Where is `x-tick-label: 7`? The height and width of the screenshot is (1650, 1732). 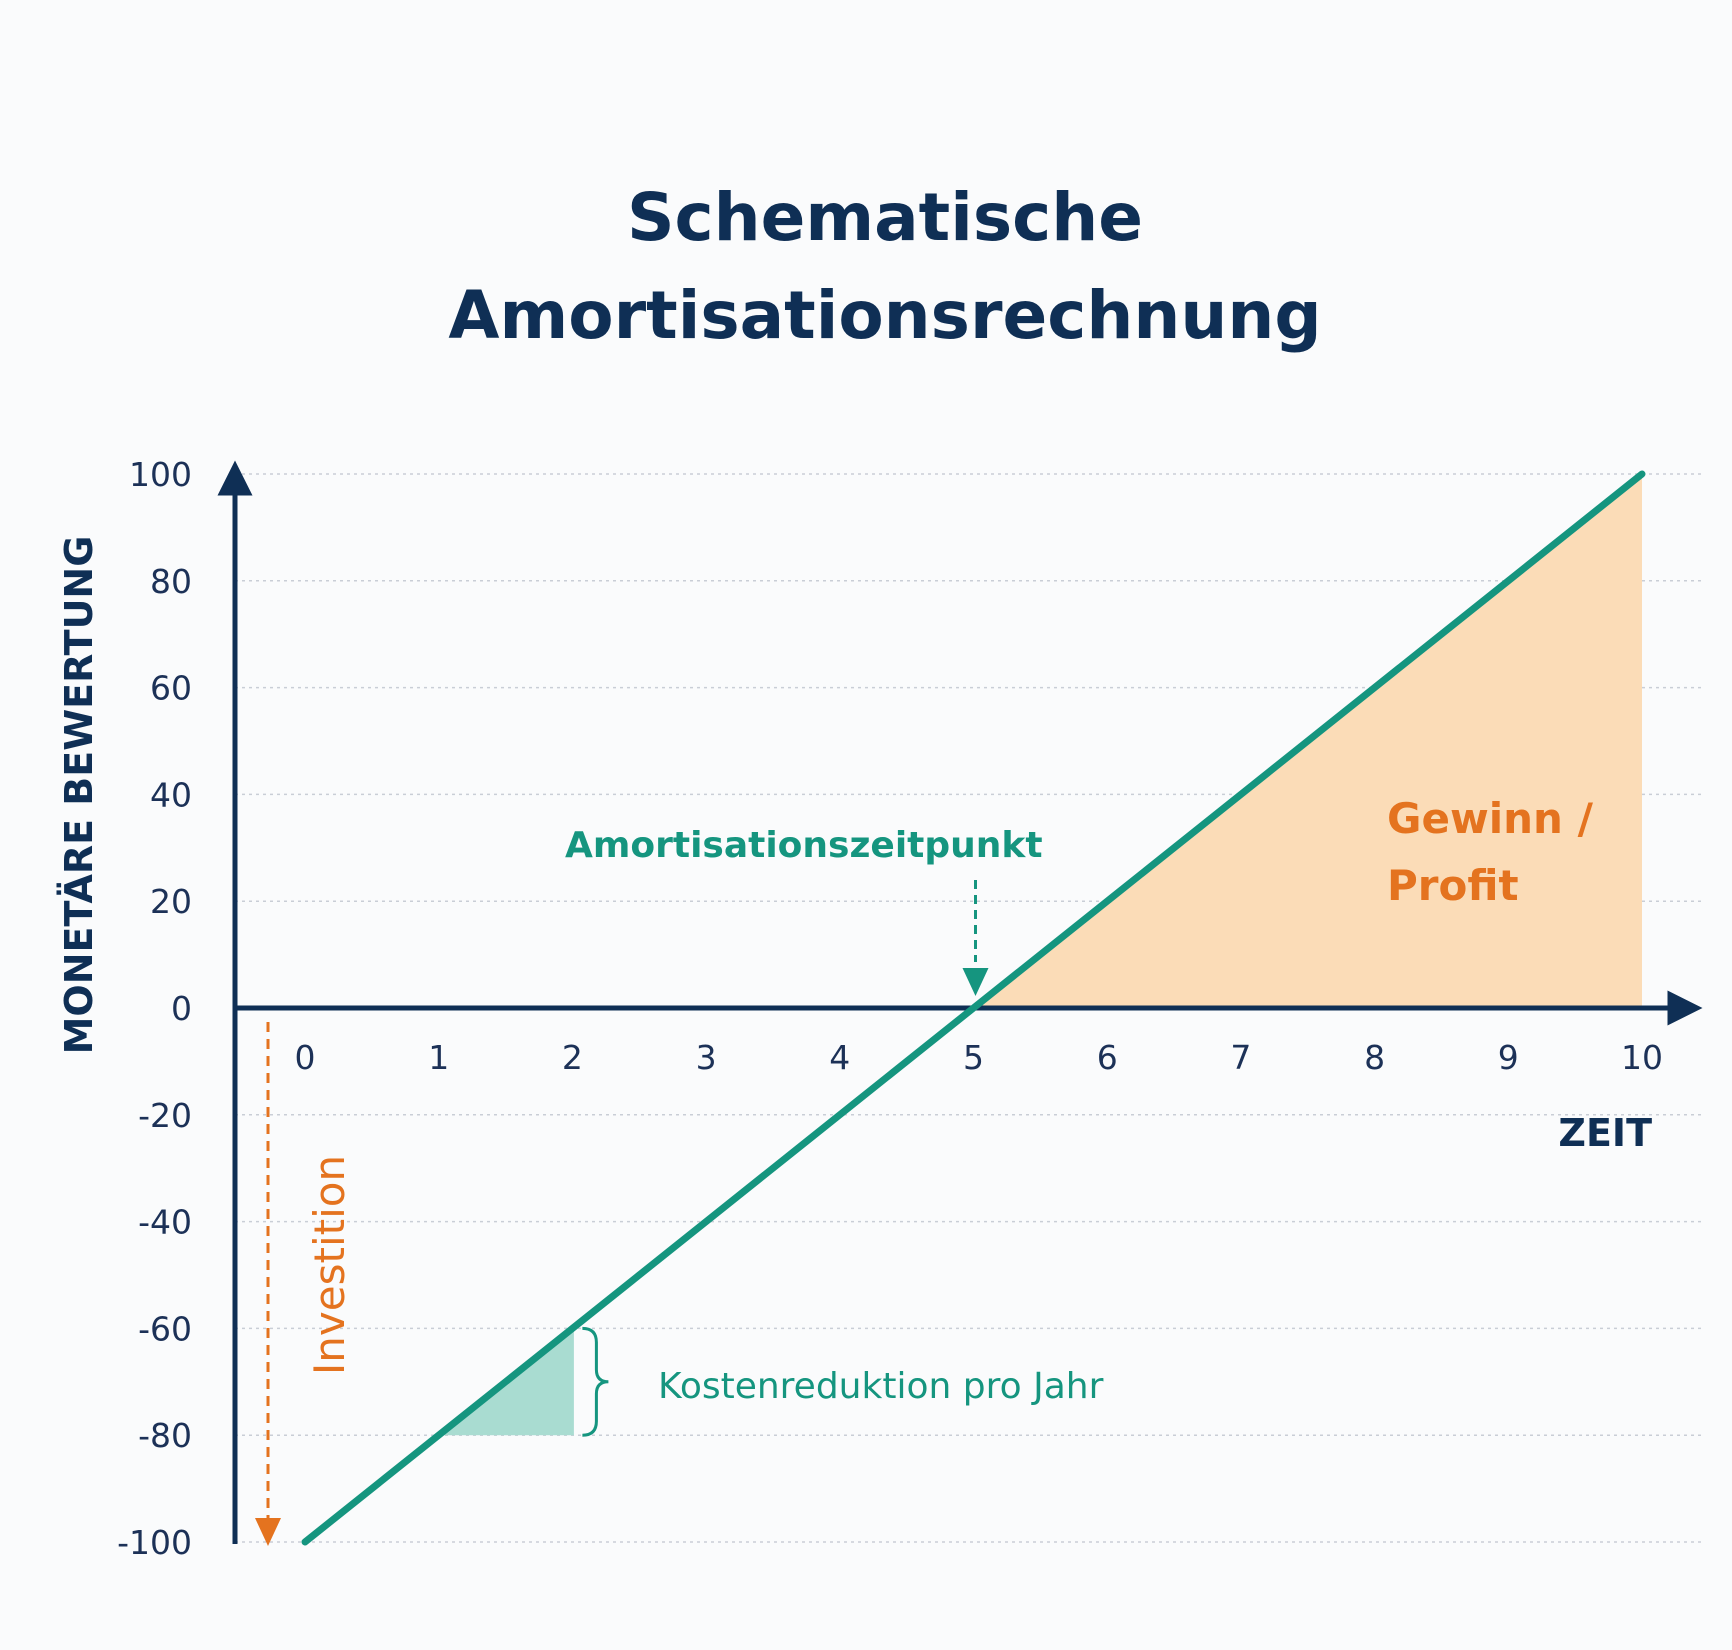
x-tick-label: 7 is located at coordinates (1240, 1057).